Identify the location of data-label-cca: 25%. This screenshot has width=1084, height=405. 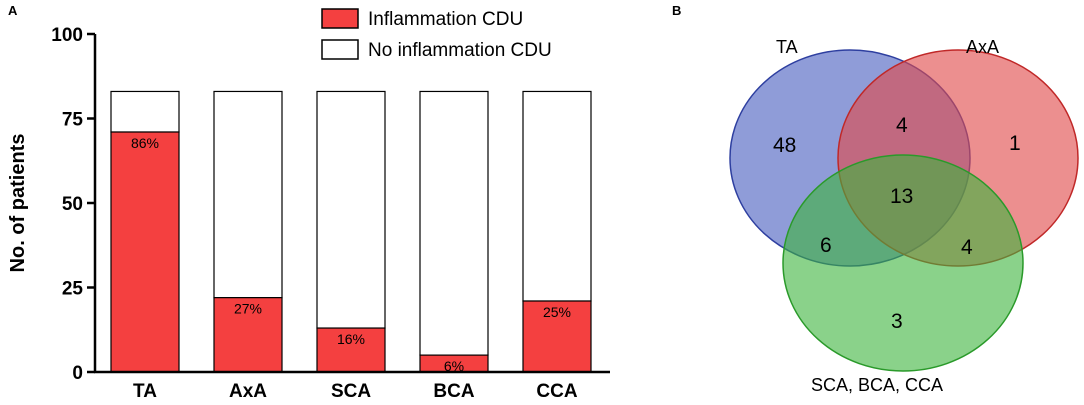
(557, 312).